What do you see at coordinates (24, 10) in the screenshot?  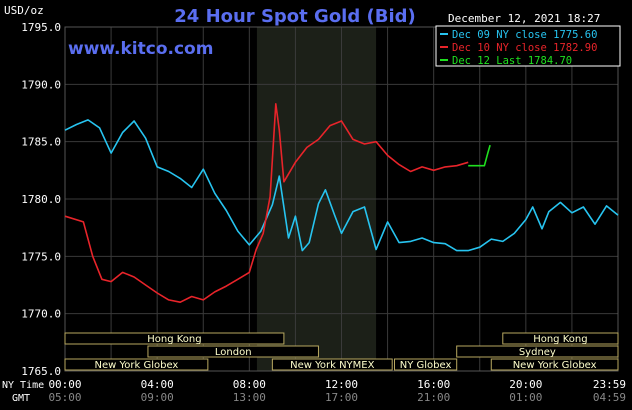 I see `unit-label: USD/oz` at bounding box center [24, 10].